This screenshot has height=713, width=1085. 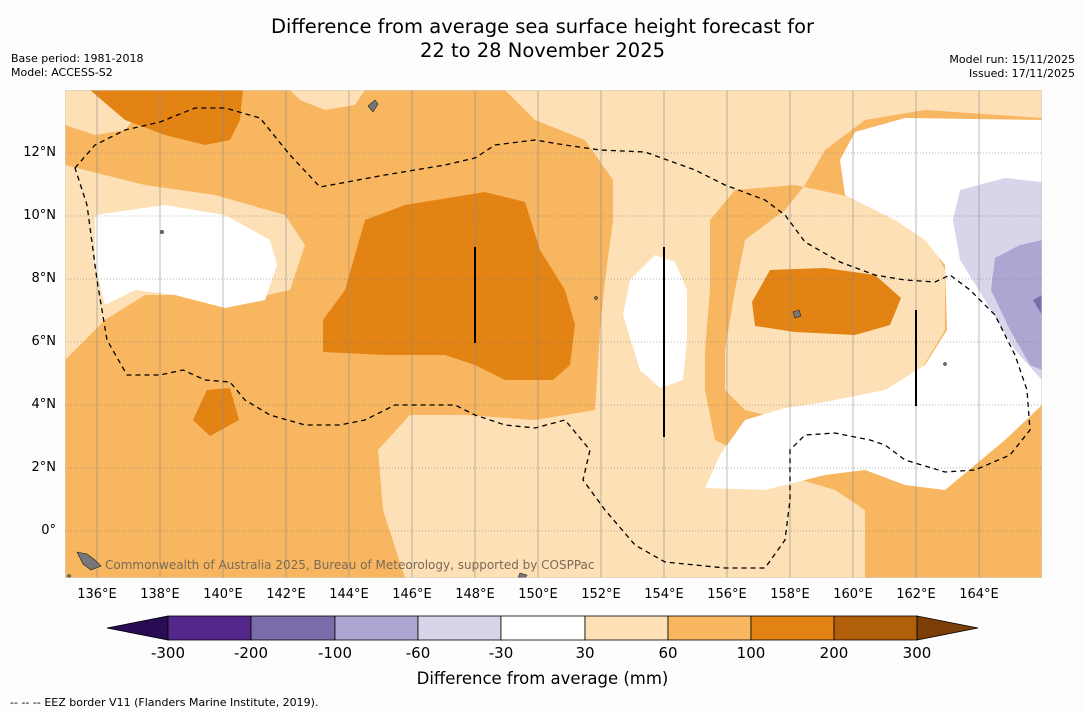 I want to click on colorbar-label: 60, so click(x=668, y=653).